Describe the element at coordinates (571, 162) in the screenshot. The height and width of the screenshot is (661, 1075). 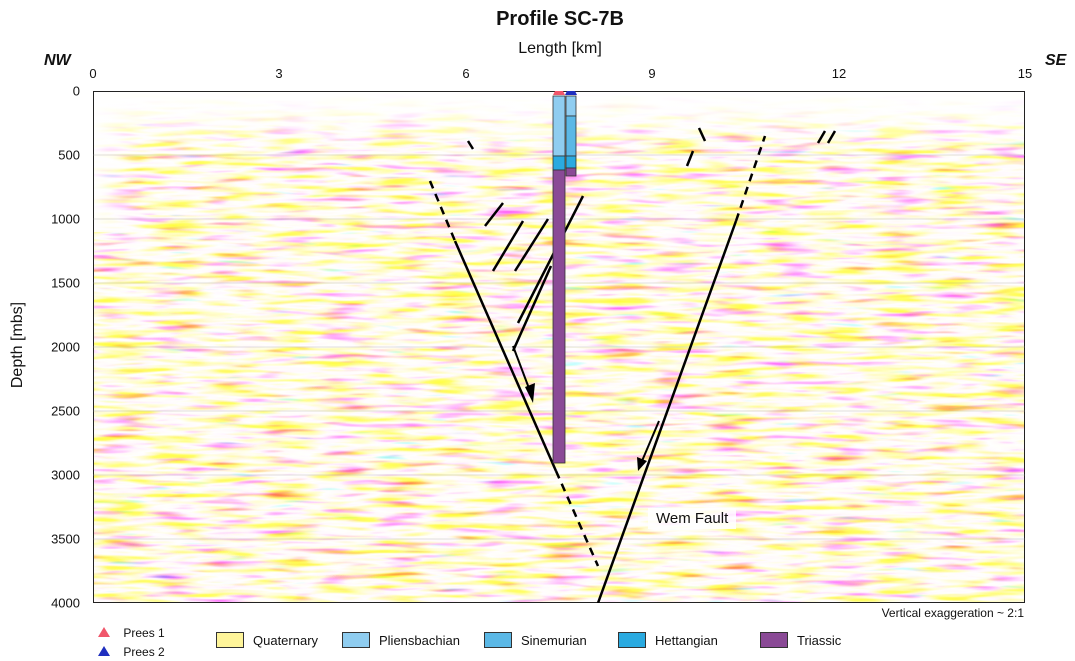
I see `well-prees-2-hettangian` at that location.